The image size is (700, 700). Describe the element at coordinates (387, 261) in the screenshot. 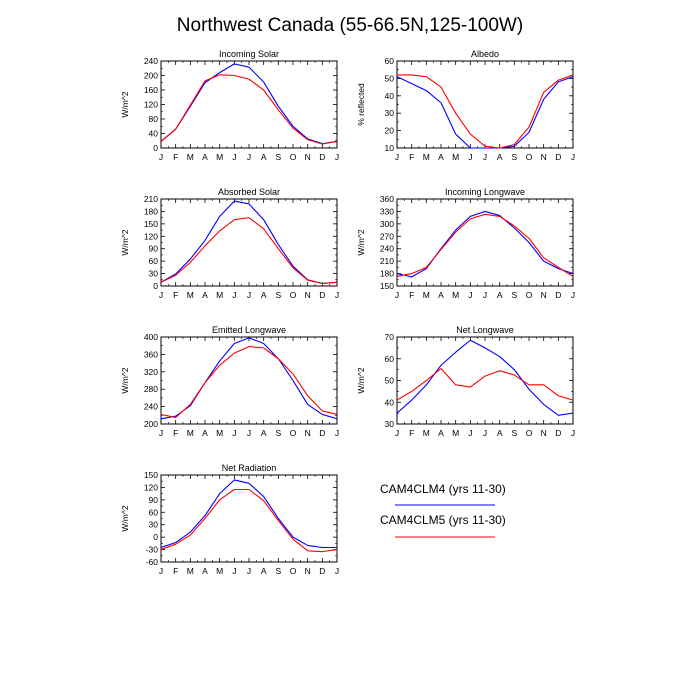

I see `y-tick-label: 210` at that location.